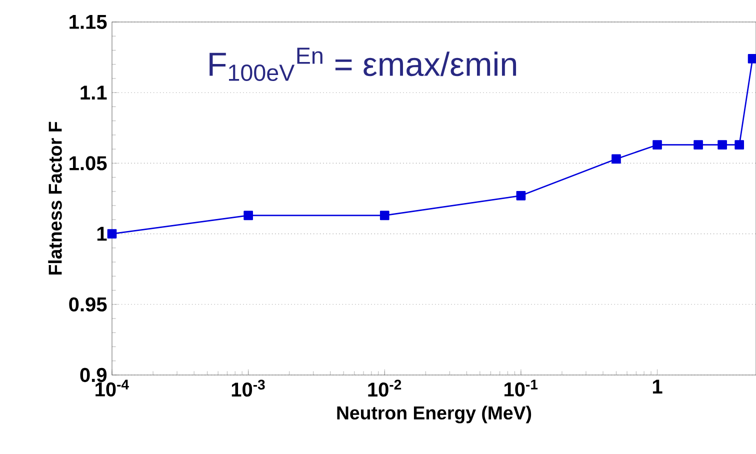 The width and height of the screenshot is (756, 454). I want to click on x-tick-label: 10$^{-3}$, so click(248, 388).